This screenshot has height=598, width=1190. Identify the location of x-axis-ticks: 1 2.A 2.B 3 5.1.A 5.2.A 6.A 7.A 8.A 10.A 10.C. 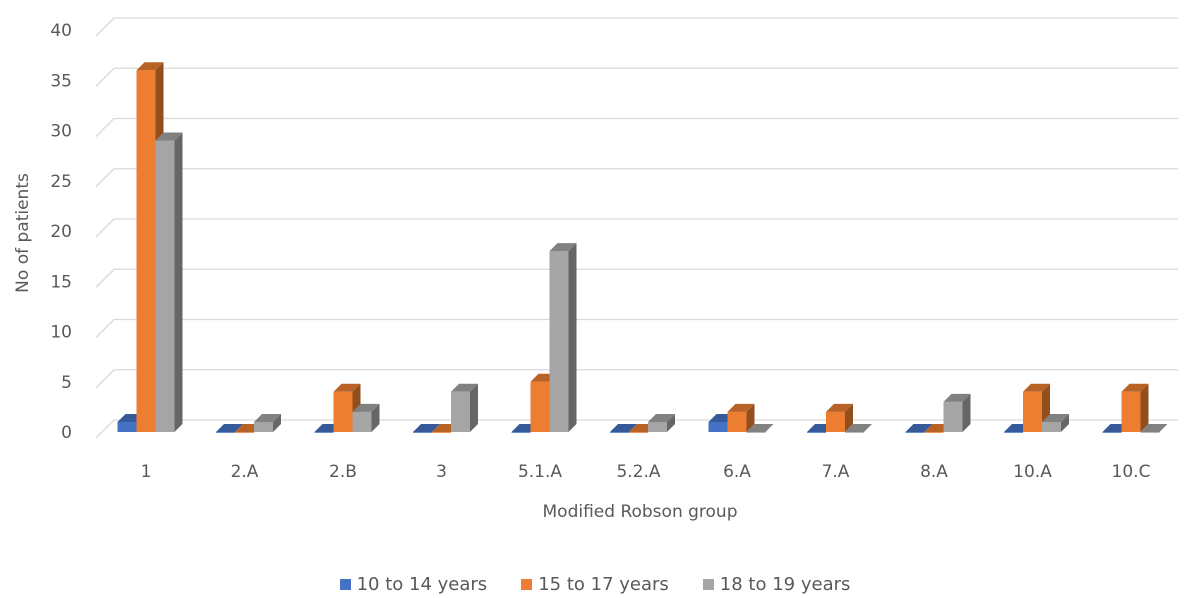
(646, 472).